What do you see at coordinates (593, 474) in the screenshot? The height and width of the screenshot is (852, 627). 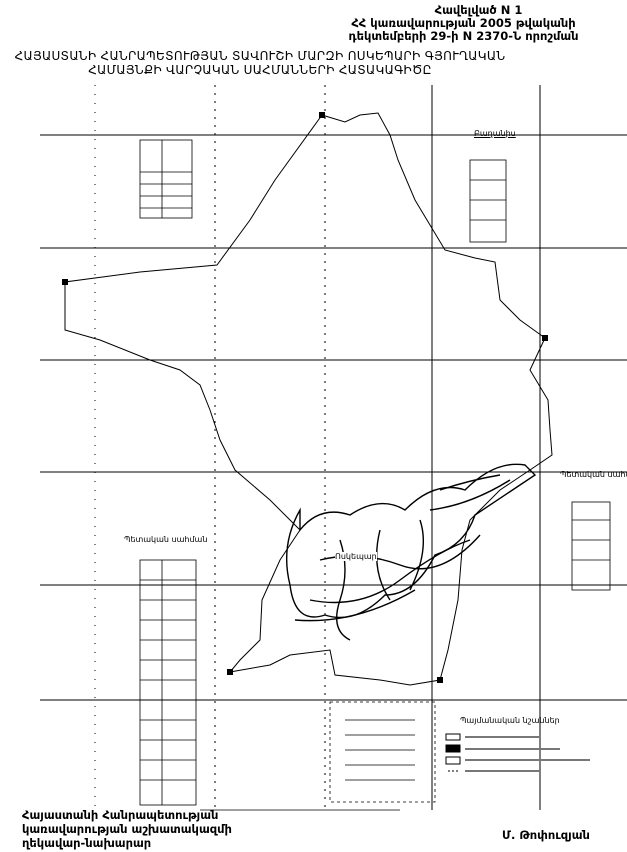 I see `state-border-label-right: Պետական սահման` at bounding box center [593, 474].